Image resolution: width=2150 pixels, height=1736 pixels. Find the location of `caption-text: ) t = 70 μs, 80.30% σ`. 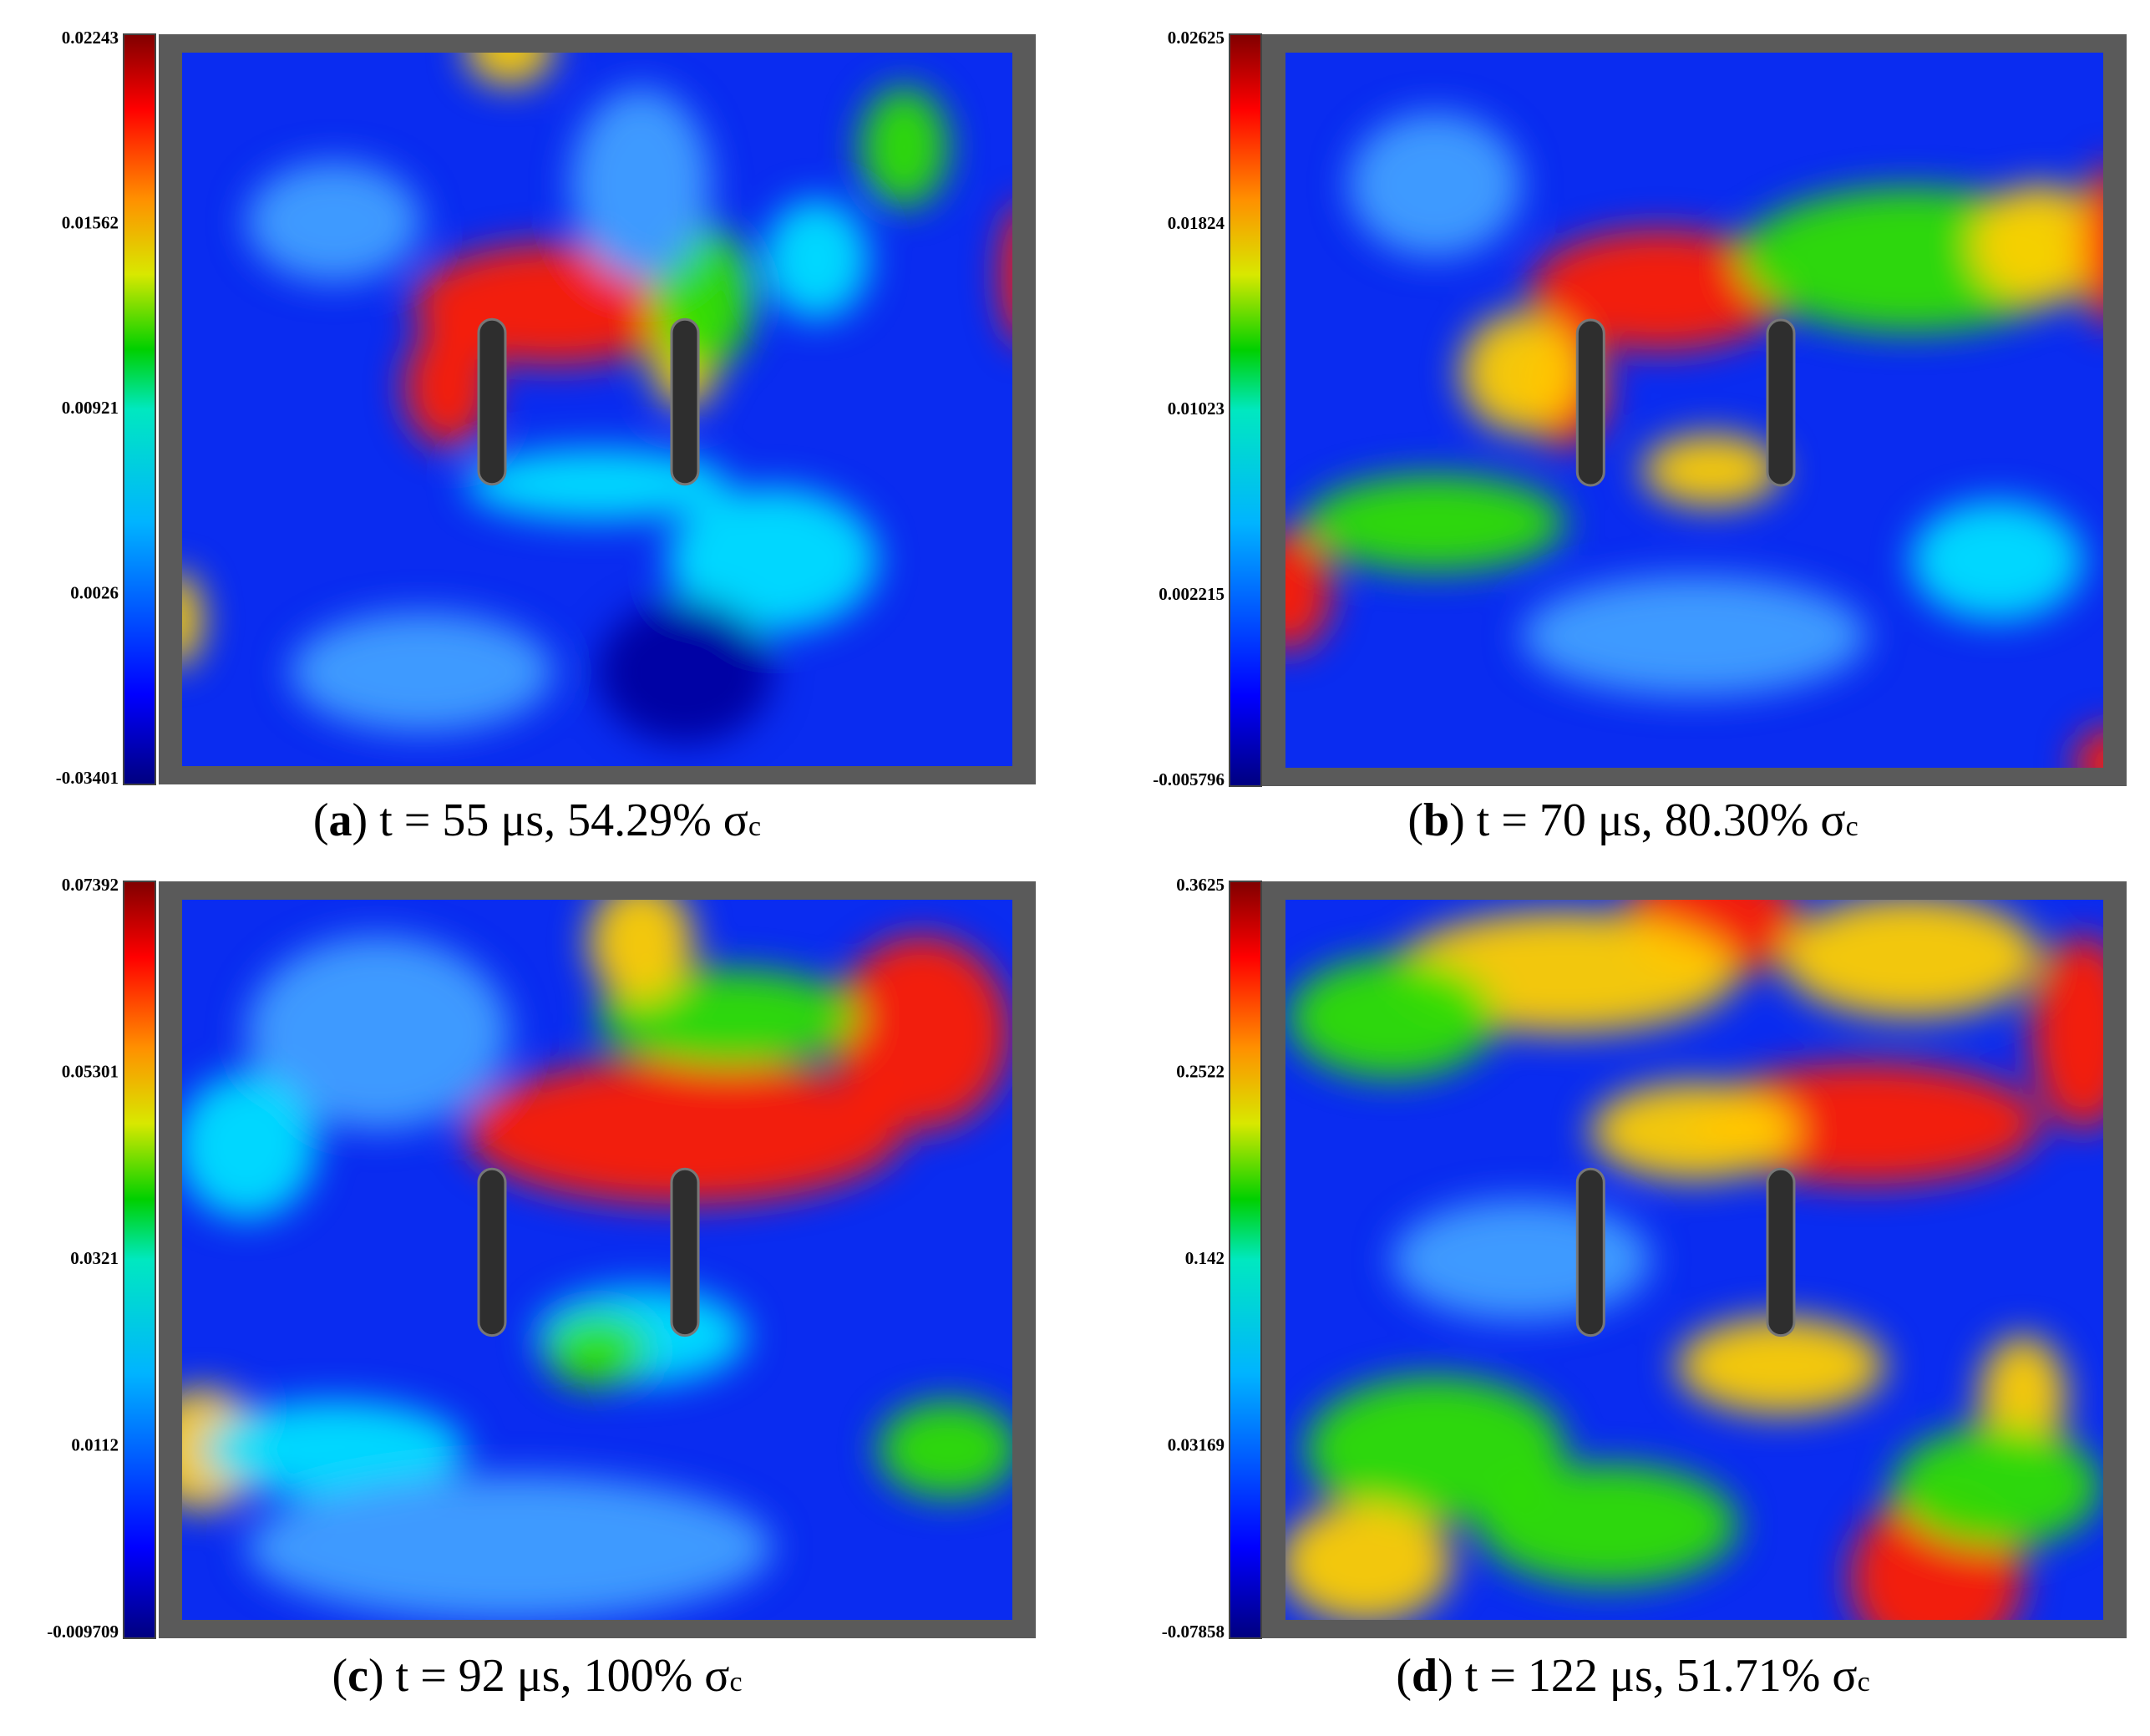

caption-text: ) t = 70 μs, 80.30% σ is located at coordinates (1647, 820).